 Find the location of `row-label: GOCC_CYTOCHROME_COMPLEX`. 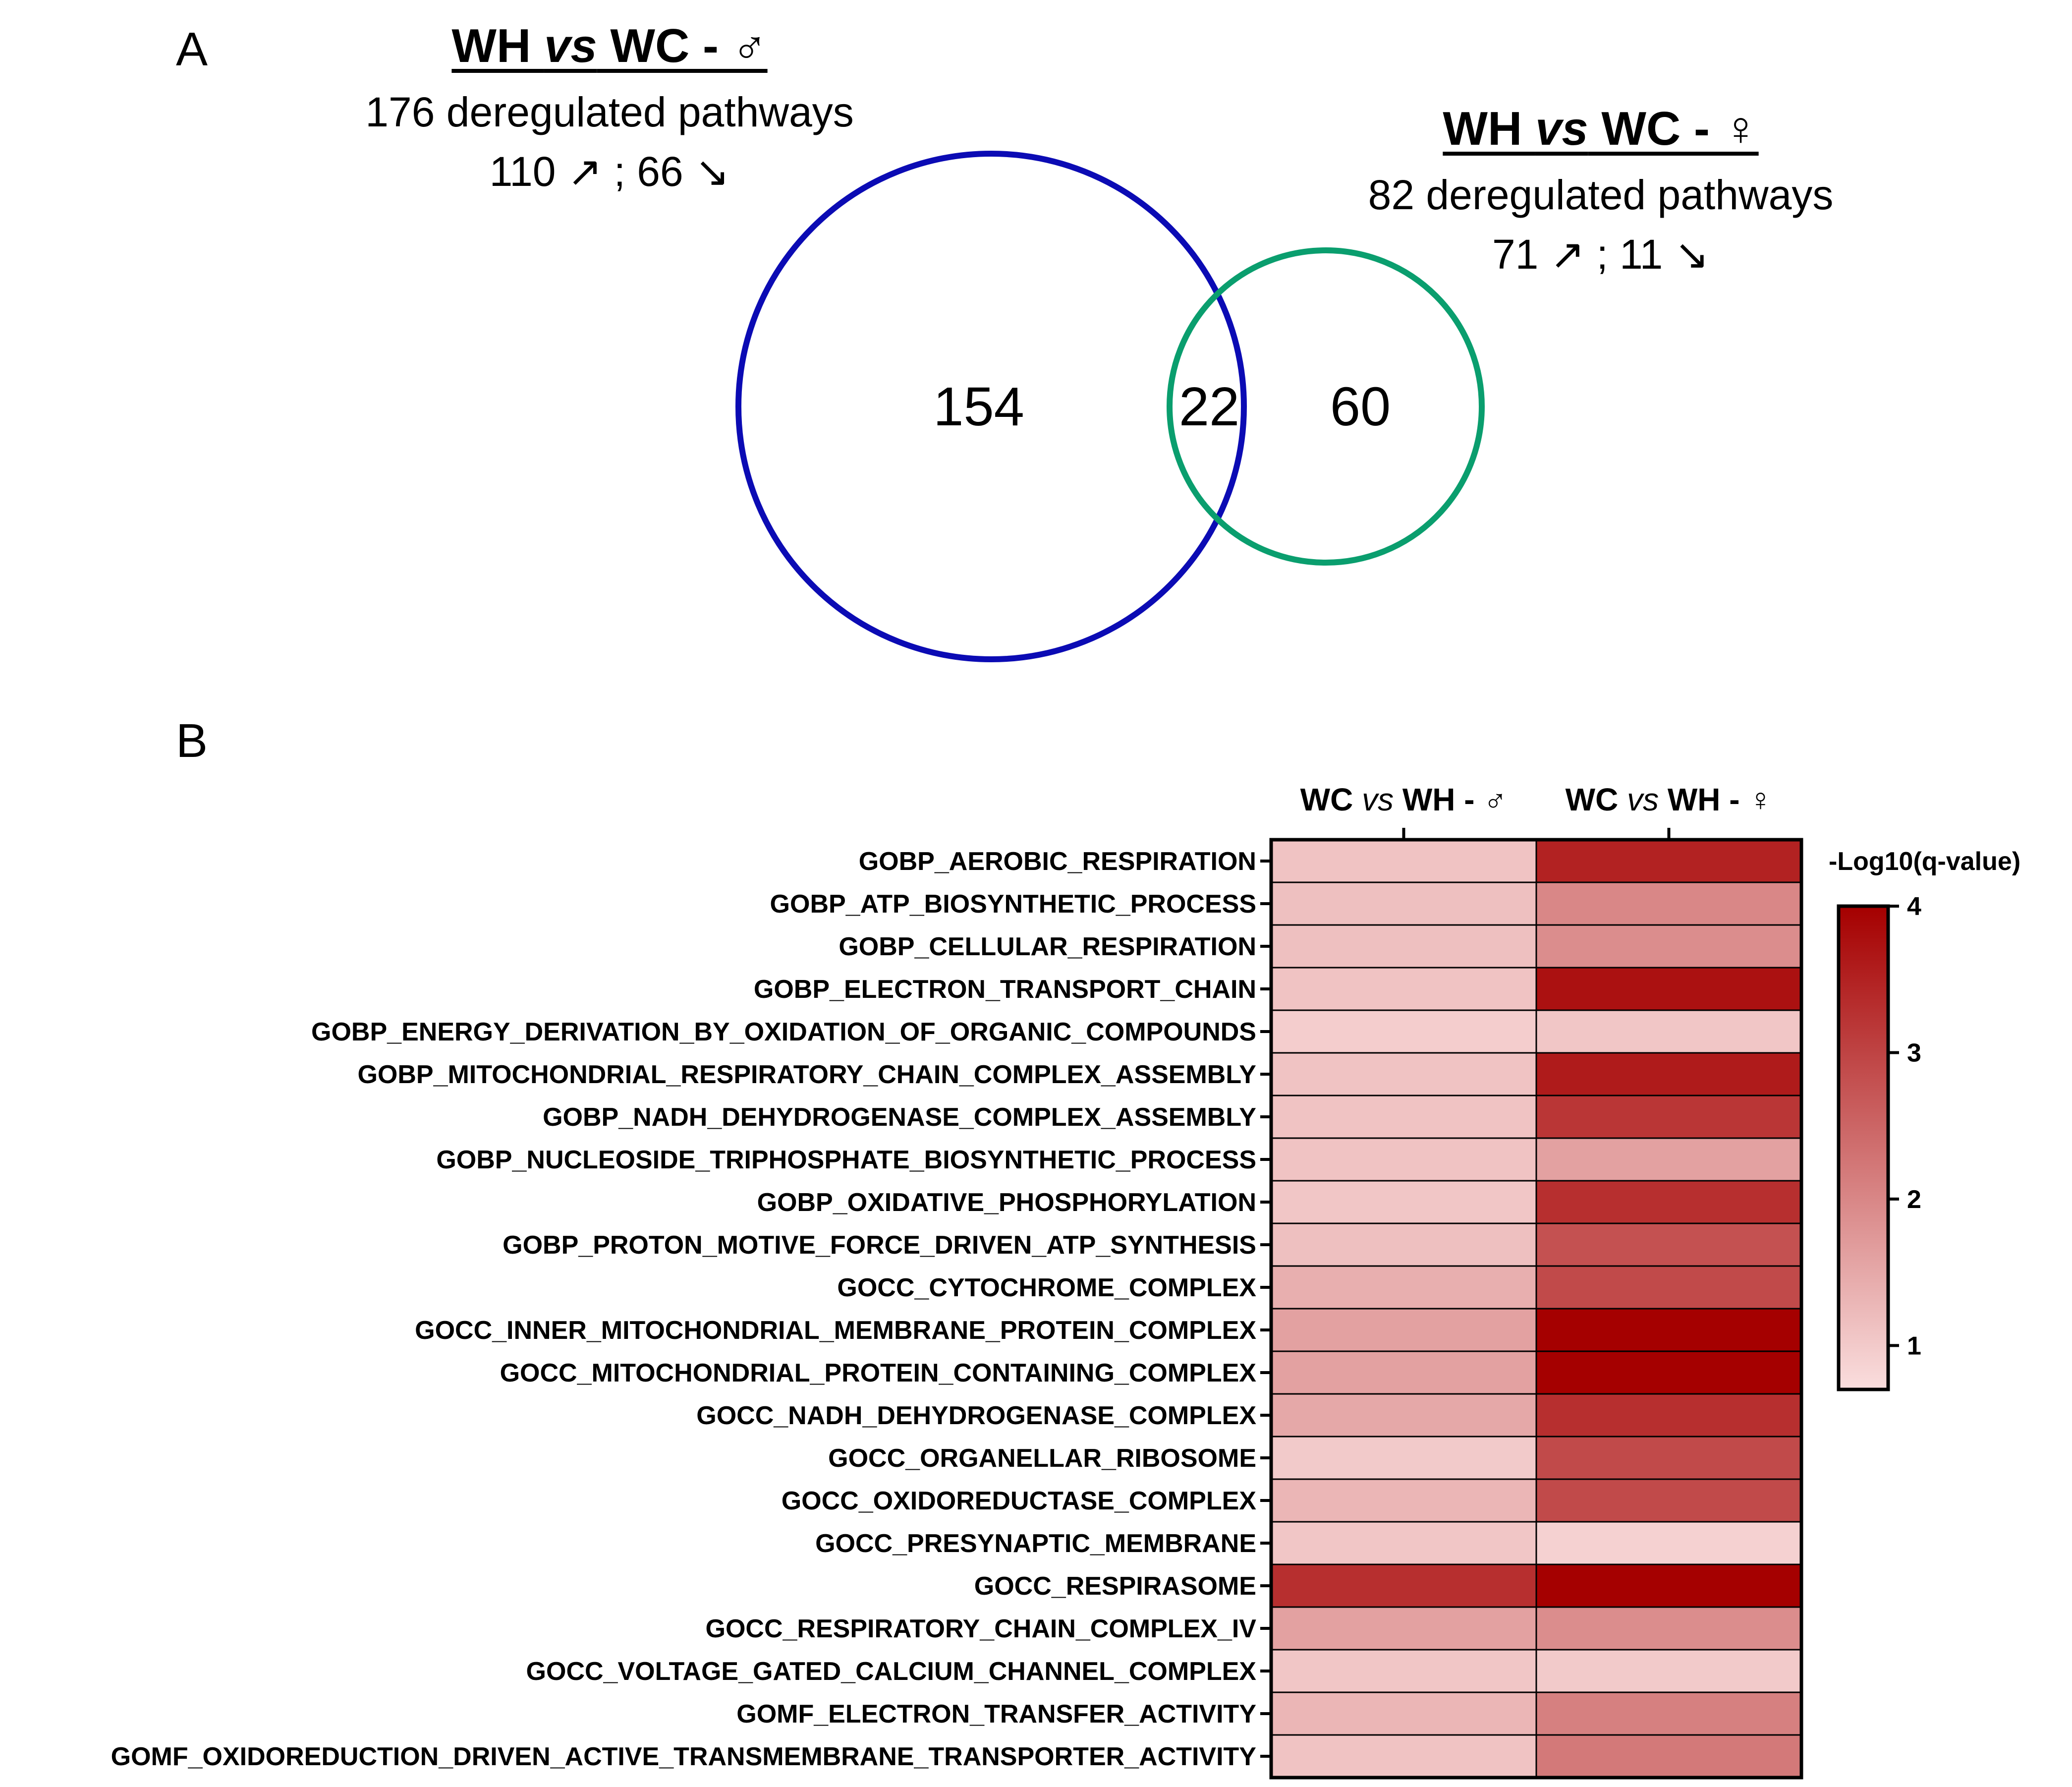

row-label: GOCC_CYTOCHROME_COMPLEX is located at coordinates (1046, 1287).